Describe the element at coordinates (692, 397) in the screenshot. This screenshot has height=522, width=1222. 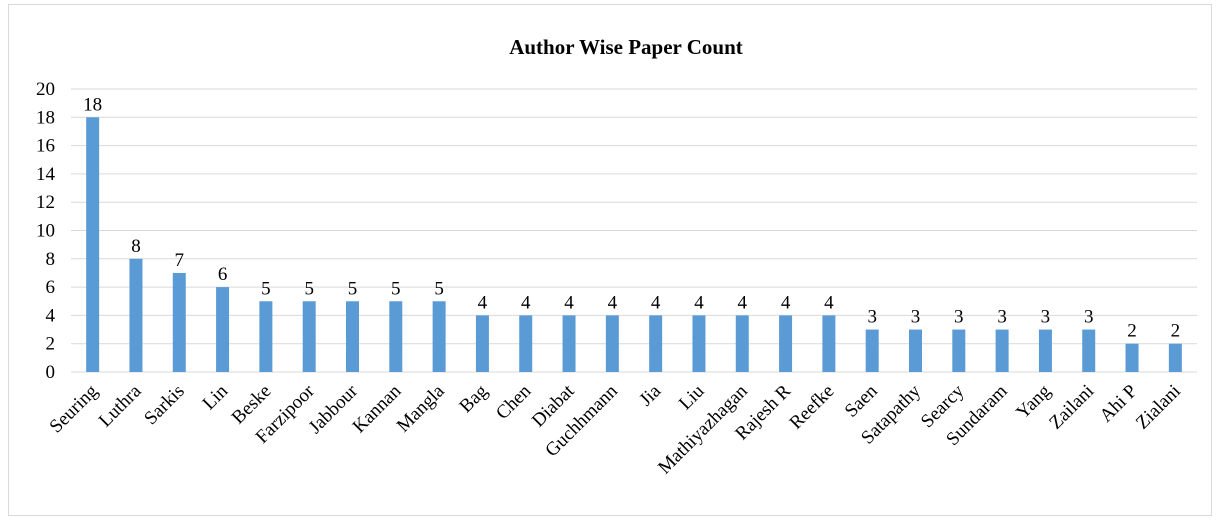
I see `x-tick-label: Liu` at that location.